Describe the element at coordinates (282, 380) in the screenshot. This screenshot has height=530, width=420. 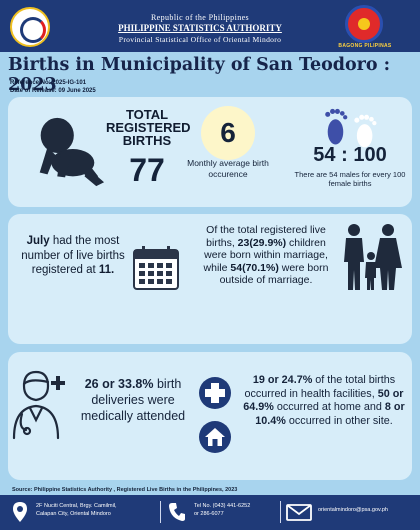
I see `health-facility-count: 19 or 24.7%` at that location.